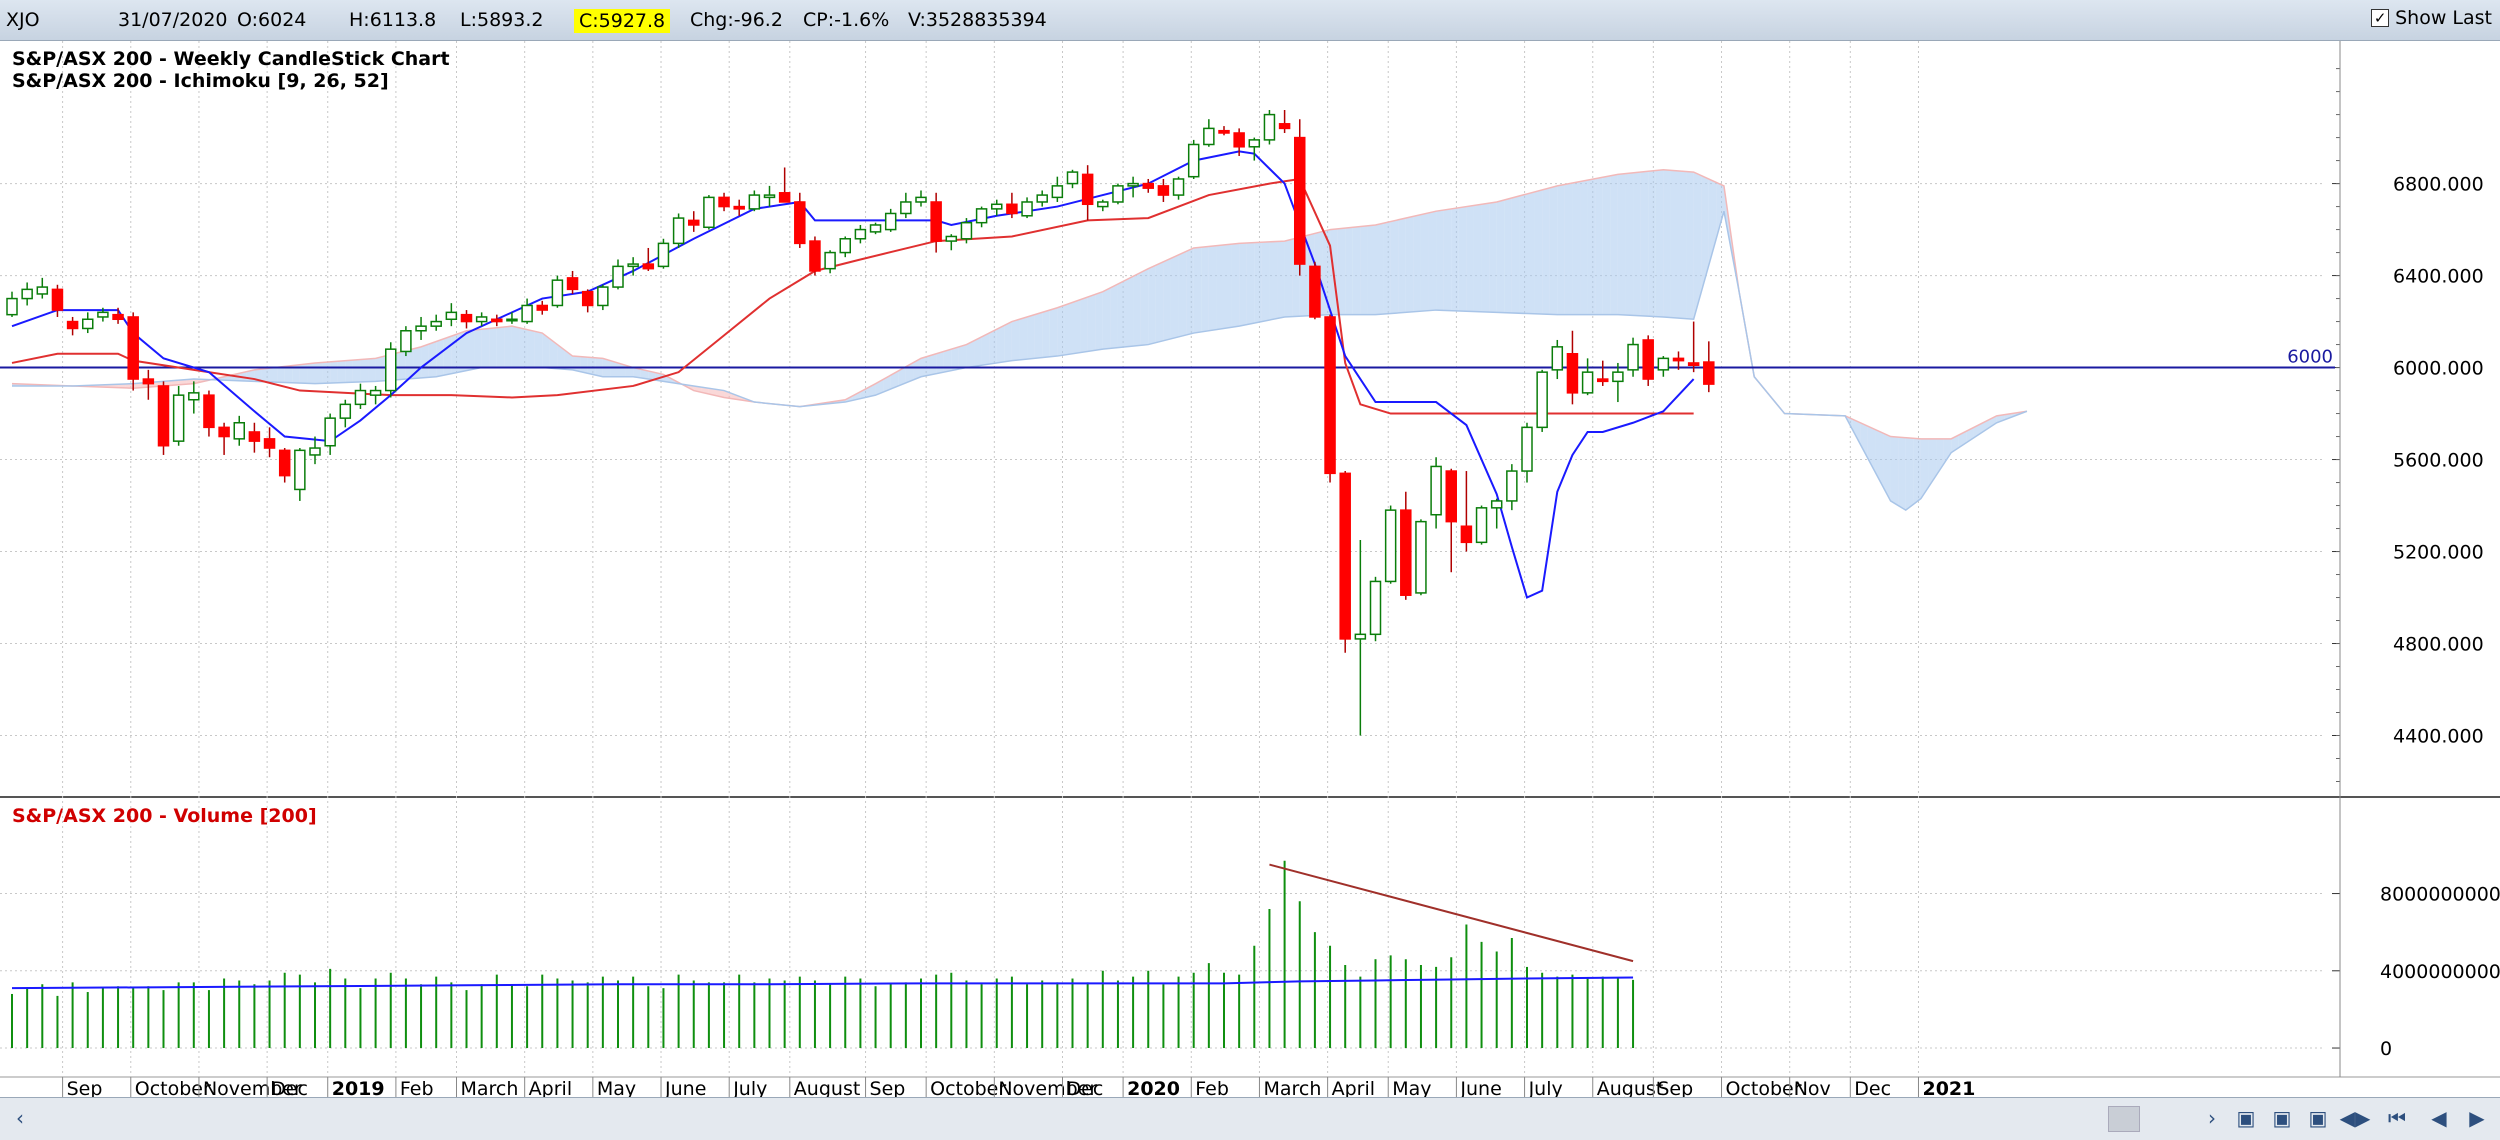 The width and height of the screenshot is (2500, 1140). What do you see at coordinates (2282, 1118) in the screenshot?
I see `zoom-in-icon: ▣` at bounding box center [2282, 1118].